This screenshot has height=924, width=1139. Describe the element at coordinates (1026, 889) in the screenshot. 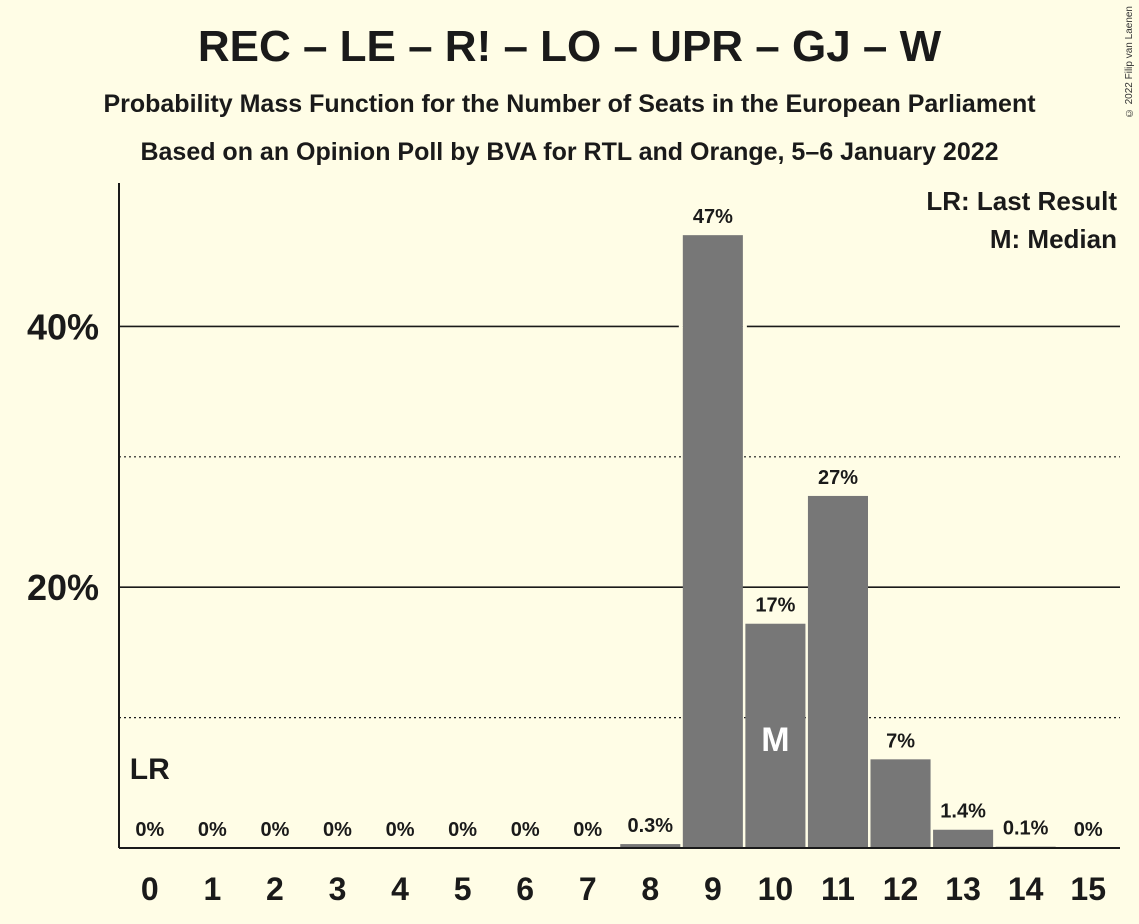

I see `x-tick-label: 14` at that location.